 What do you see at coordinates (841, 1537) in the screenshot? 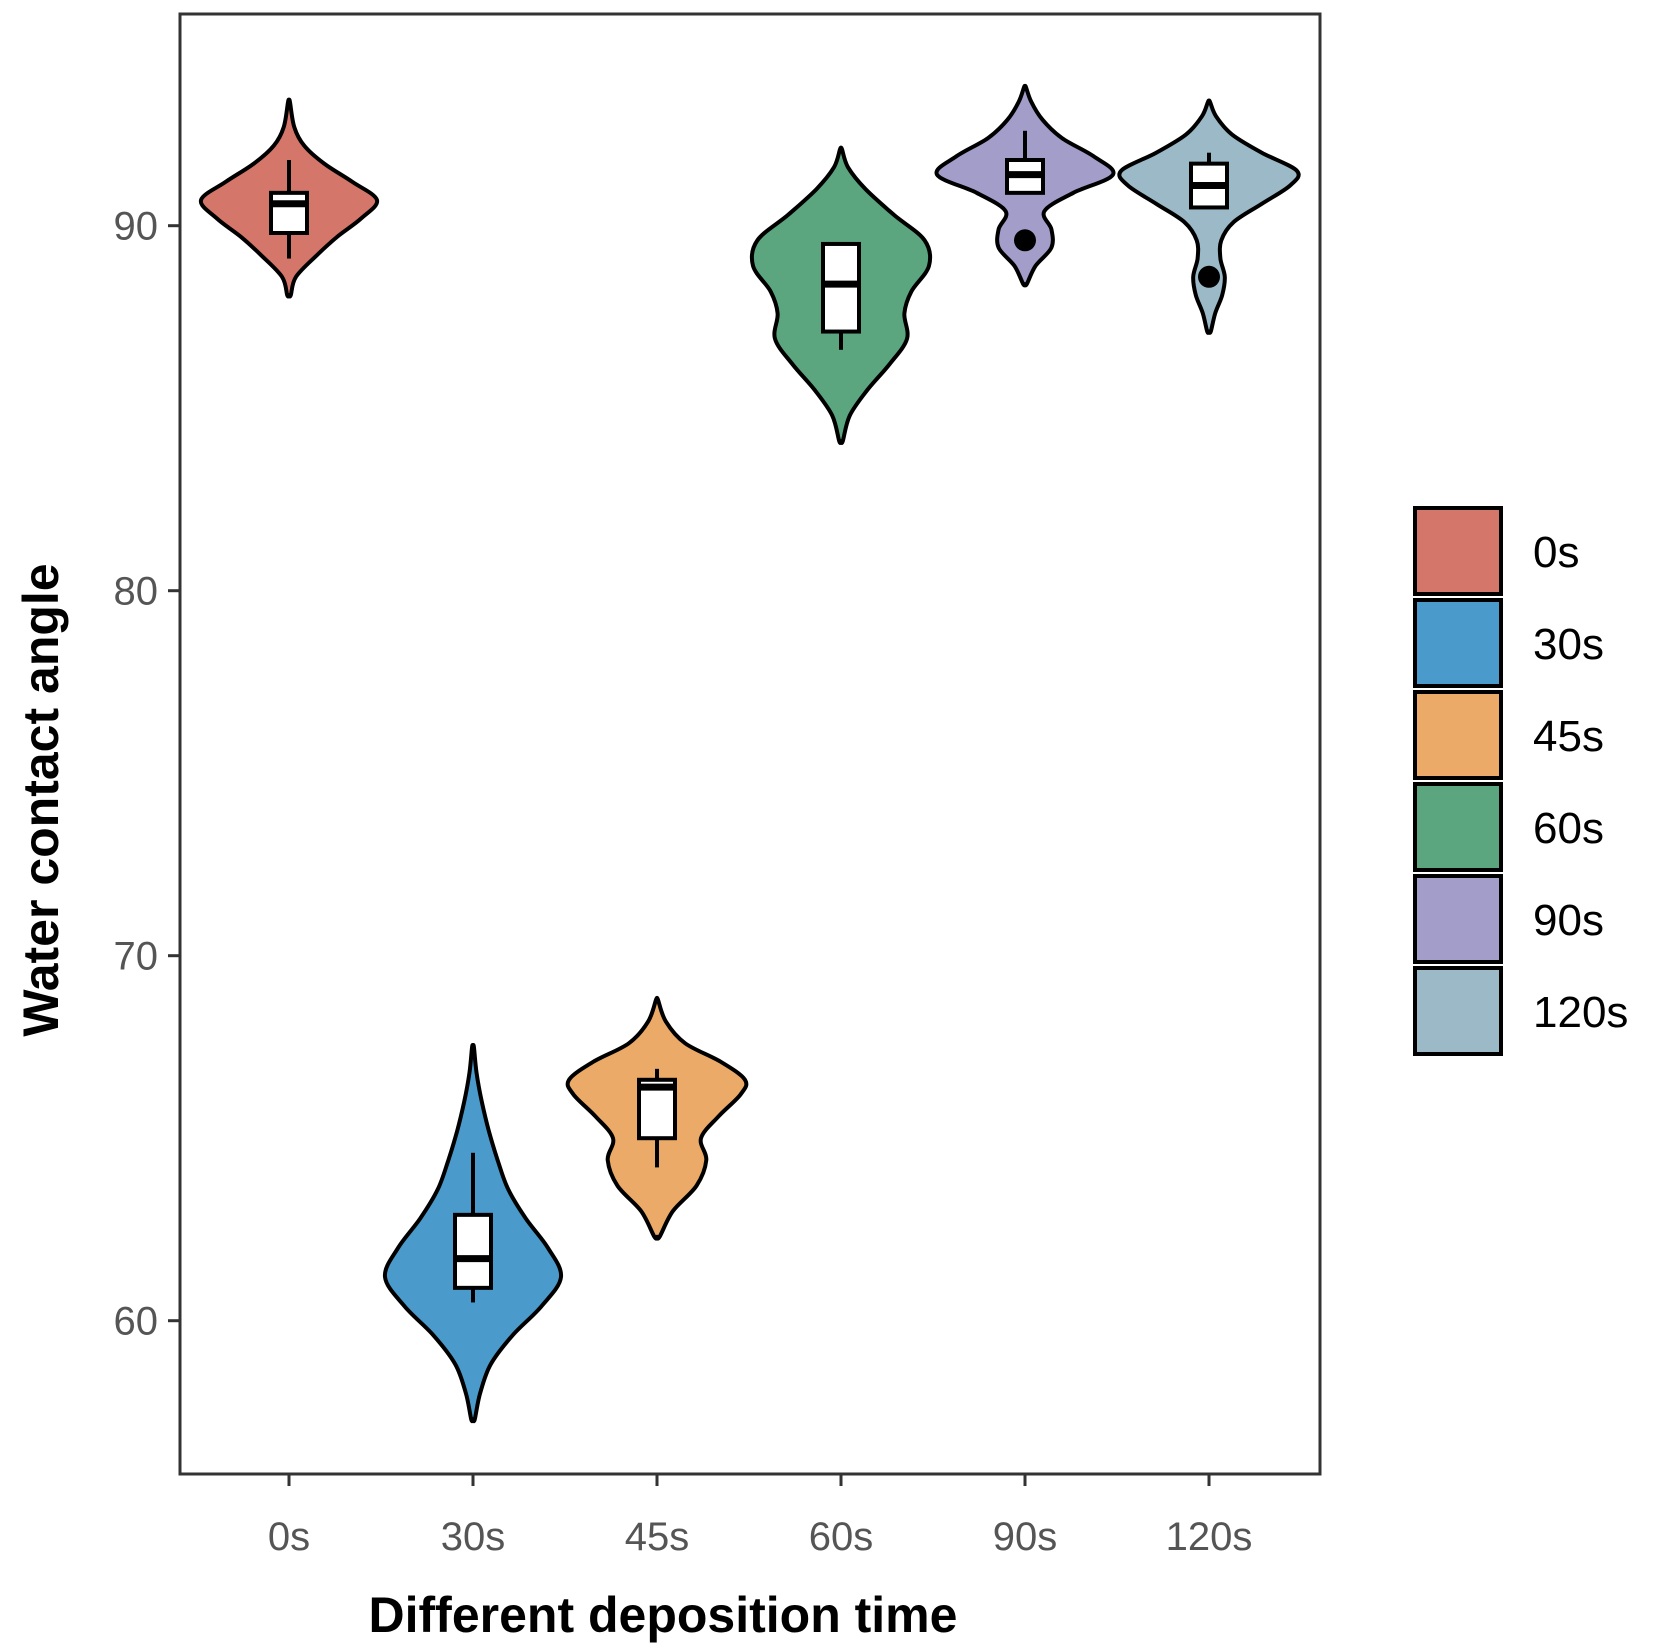
I see `x-tick-label-60s: 60s` at bounding box center [841, 1537].